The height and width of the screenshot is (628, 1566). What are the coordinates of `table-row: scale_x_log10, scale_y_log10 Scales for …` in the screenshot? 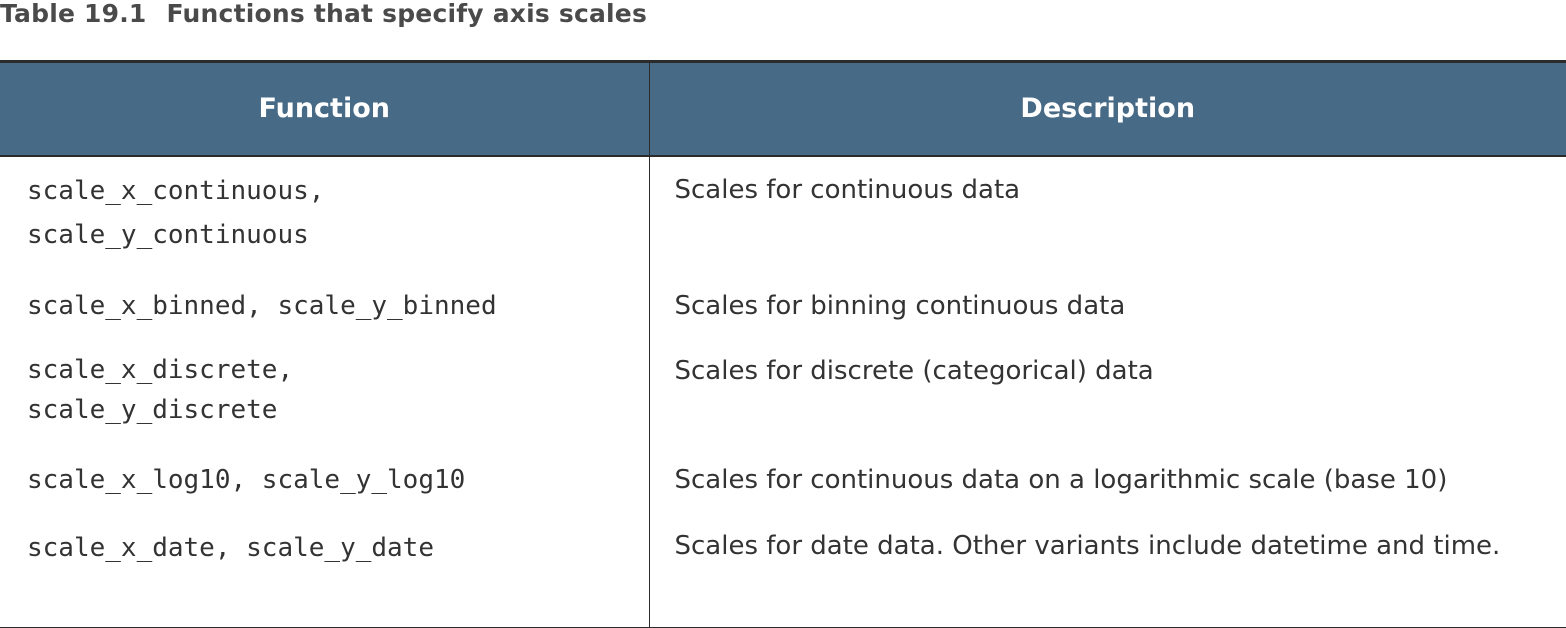 It's located at (783, 482).